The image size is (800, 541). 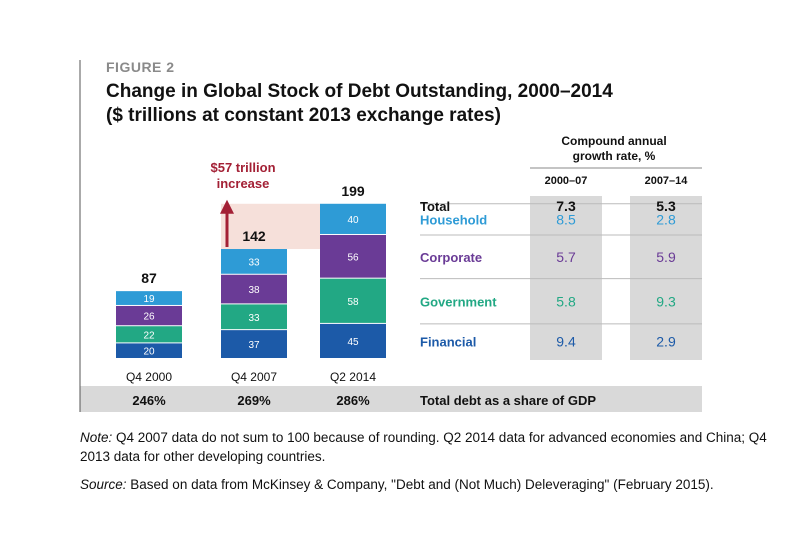 I want to click on row-label-government: Government, so click(x=458, y=301).